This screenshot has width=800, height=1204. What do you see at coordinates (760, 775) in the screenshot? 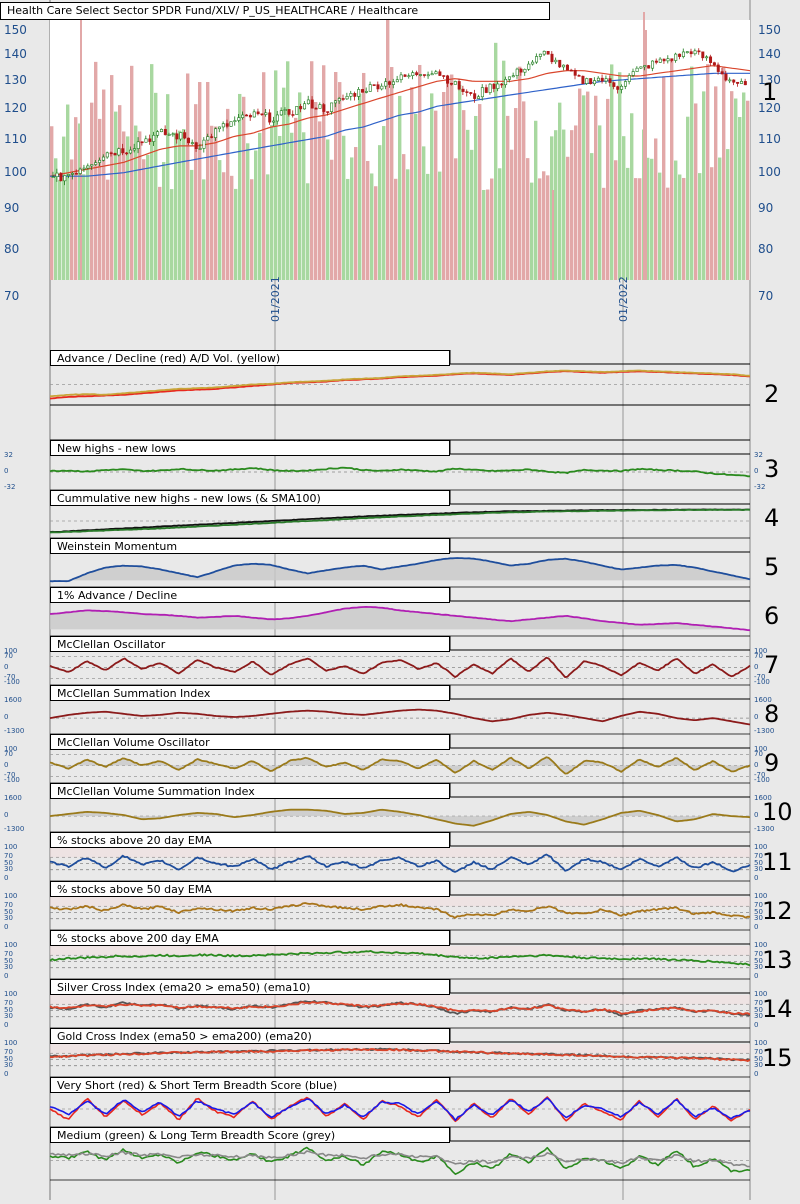
I see `right-panel-tick: -70` at bounding box center [760, 775].